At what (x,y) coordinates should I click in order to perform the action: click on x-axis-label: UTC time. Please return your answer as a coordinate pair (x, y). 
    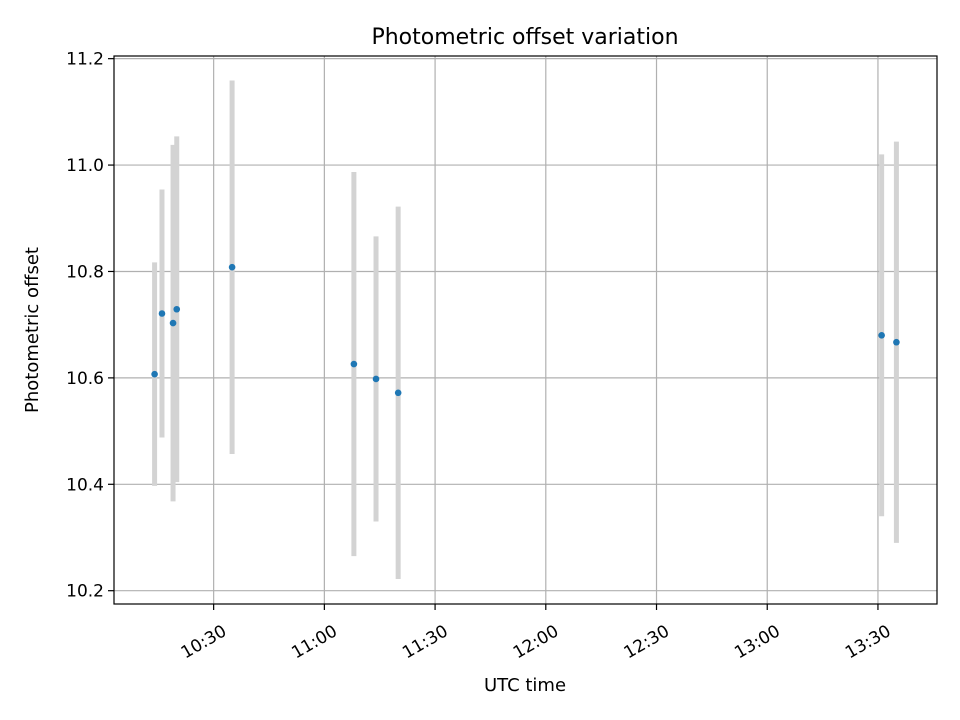
    Looking at the image, I should click on (525, 685).